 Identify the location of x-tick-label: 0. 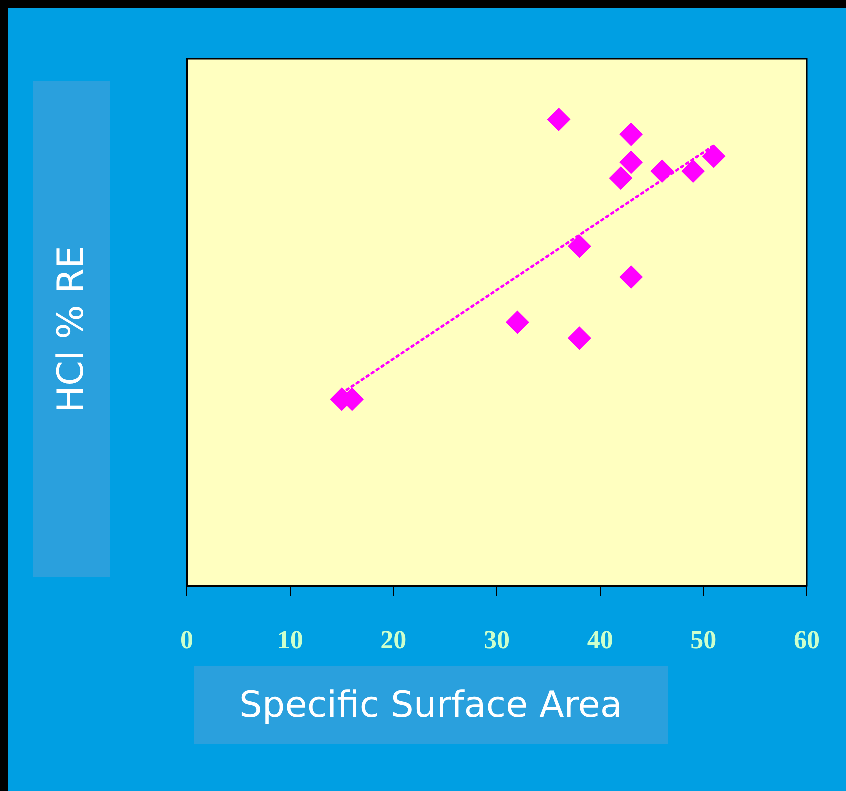
(187, 639).